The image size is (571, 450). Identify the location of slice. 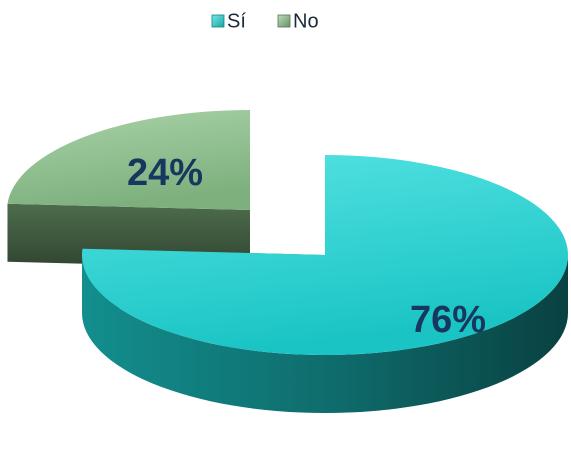
(129, 160).